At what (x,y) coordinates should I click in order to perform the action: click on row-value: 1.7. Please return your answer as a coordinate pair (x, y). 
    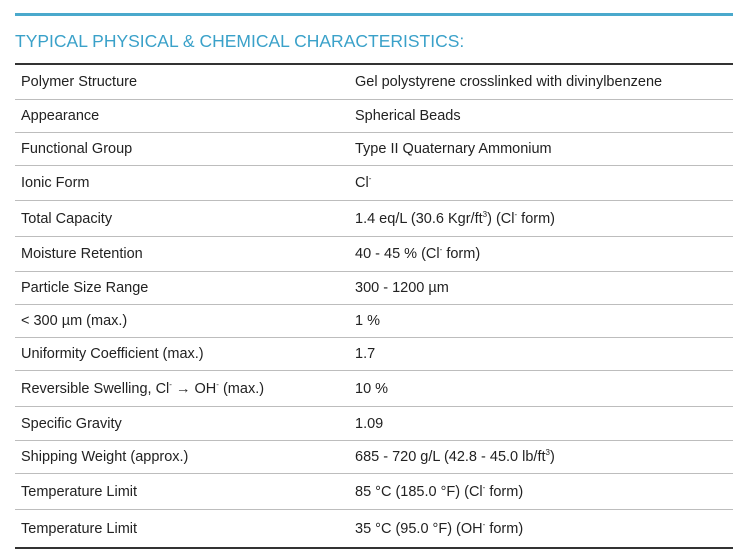
    Looking at the image, I should click on (365, 354).